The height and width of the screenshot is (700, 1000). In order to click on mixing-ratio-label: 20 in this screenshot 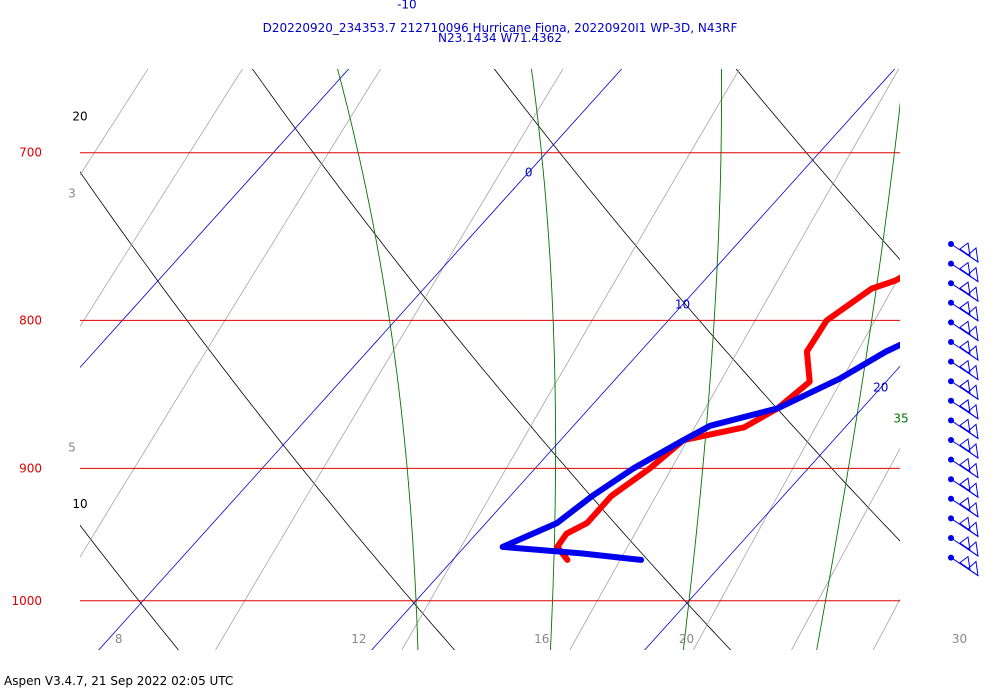, I will do `click(686, 639)`.